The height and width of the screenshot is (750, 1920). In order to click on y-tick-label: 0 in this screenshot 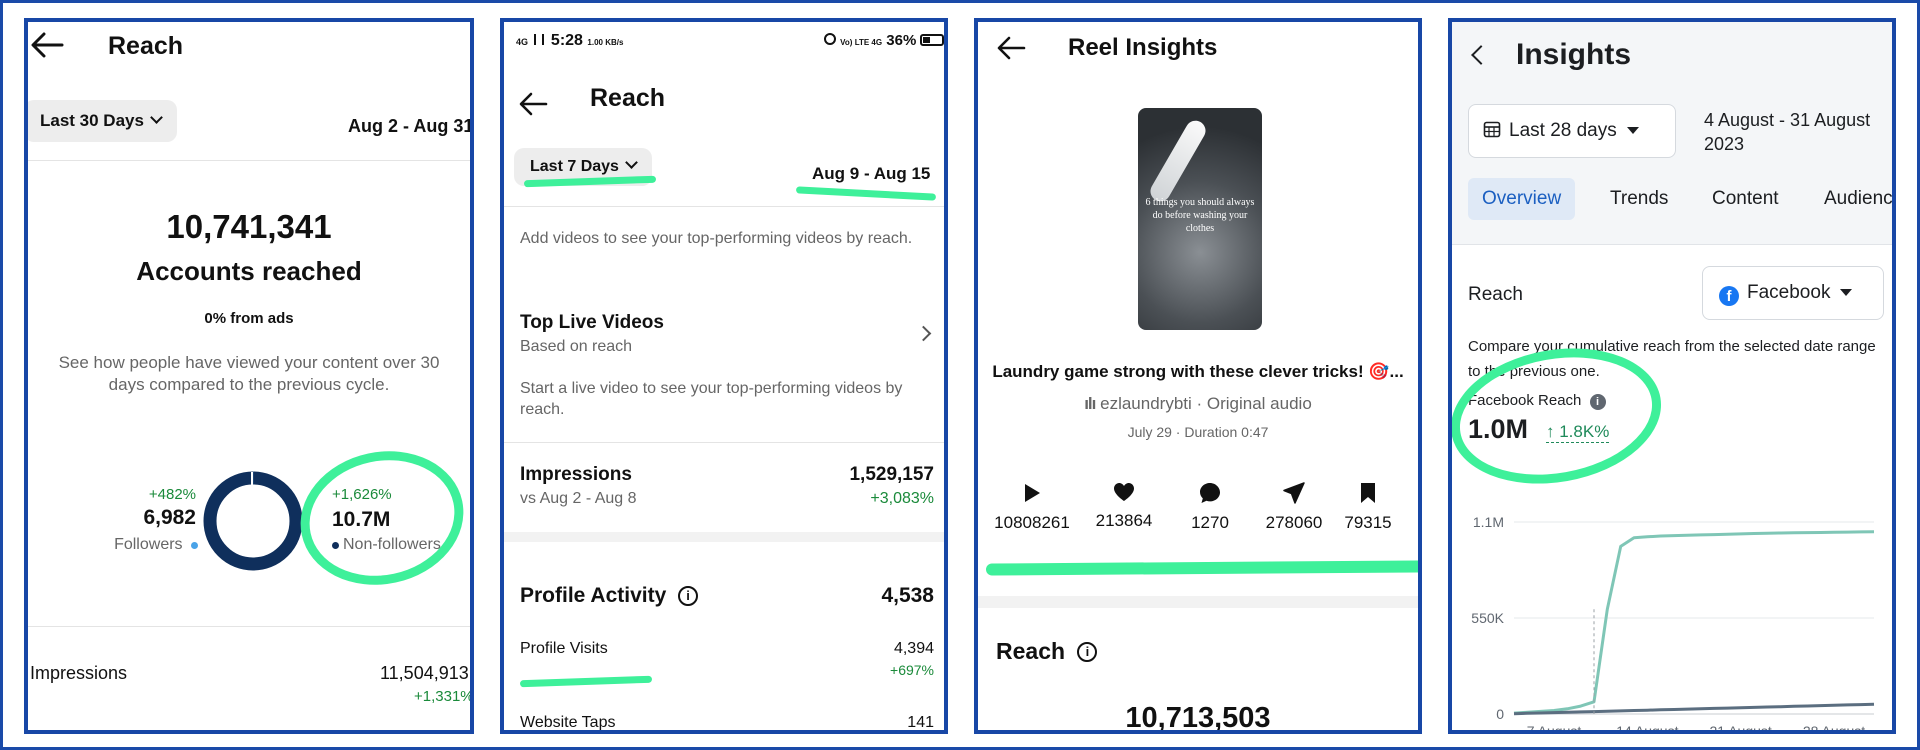, I will do `click(1500, 714)`.